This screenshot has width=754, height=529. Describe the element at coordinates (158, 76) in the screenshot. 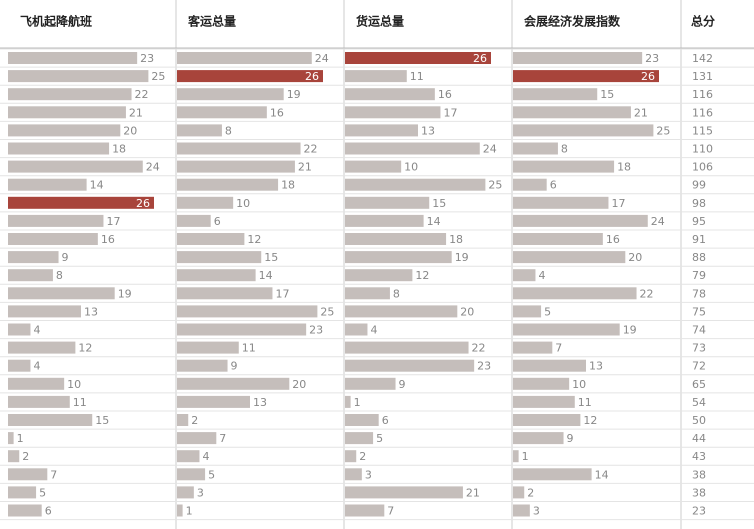

I see `bar-value-label: 25` at that location.